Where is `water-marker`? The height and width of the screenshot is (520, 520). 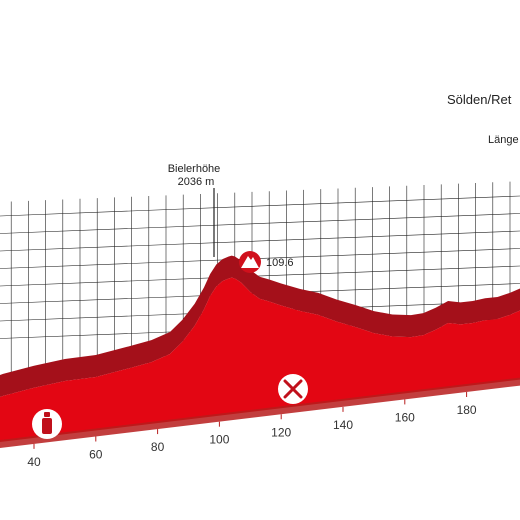
water-marker is located at coordinates (47, 424).